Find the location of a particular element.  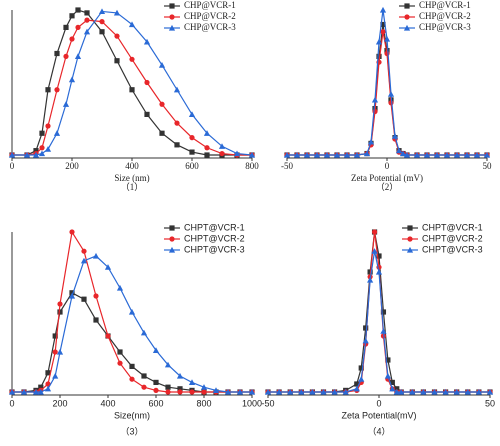

legend-label: CHP@VCR-1 is located at coordinates (445, 5).